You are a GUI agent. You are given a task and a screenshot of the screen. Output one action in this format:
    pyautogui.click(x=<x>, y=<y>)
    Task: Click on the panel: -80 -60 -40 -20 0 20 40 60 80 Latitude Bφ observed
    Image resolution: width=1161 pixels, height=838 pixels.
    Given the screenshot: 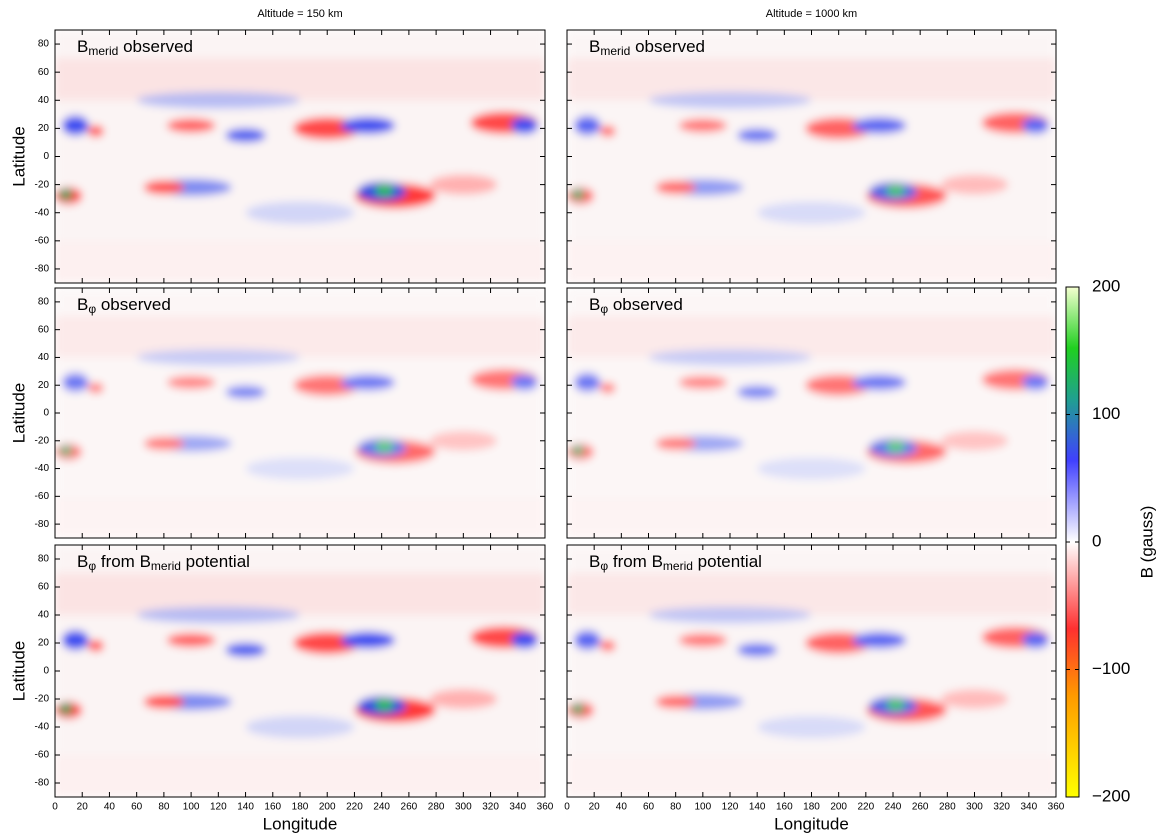 What is the action you would take?
    pyautogui.click(x=277, y=413)
    